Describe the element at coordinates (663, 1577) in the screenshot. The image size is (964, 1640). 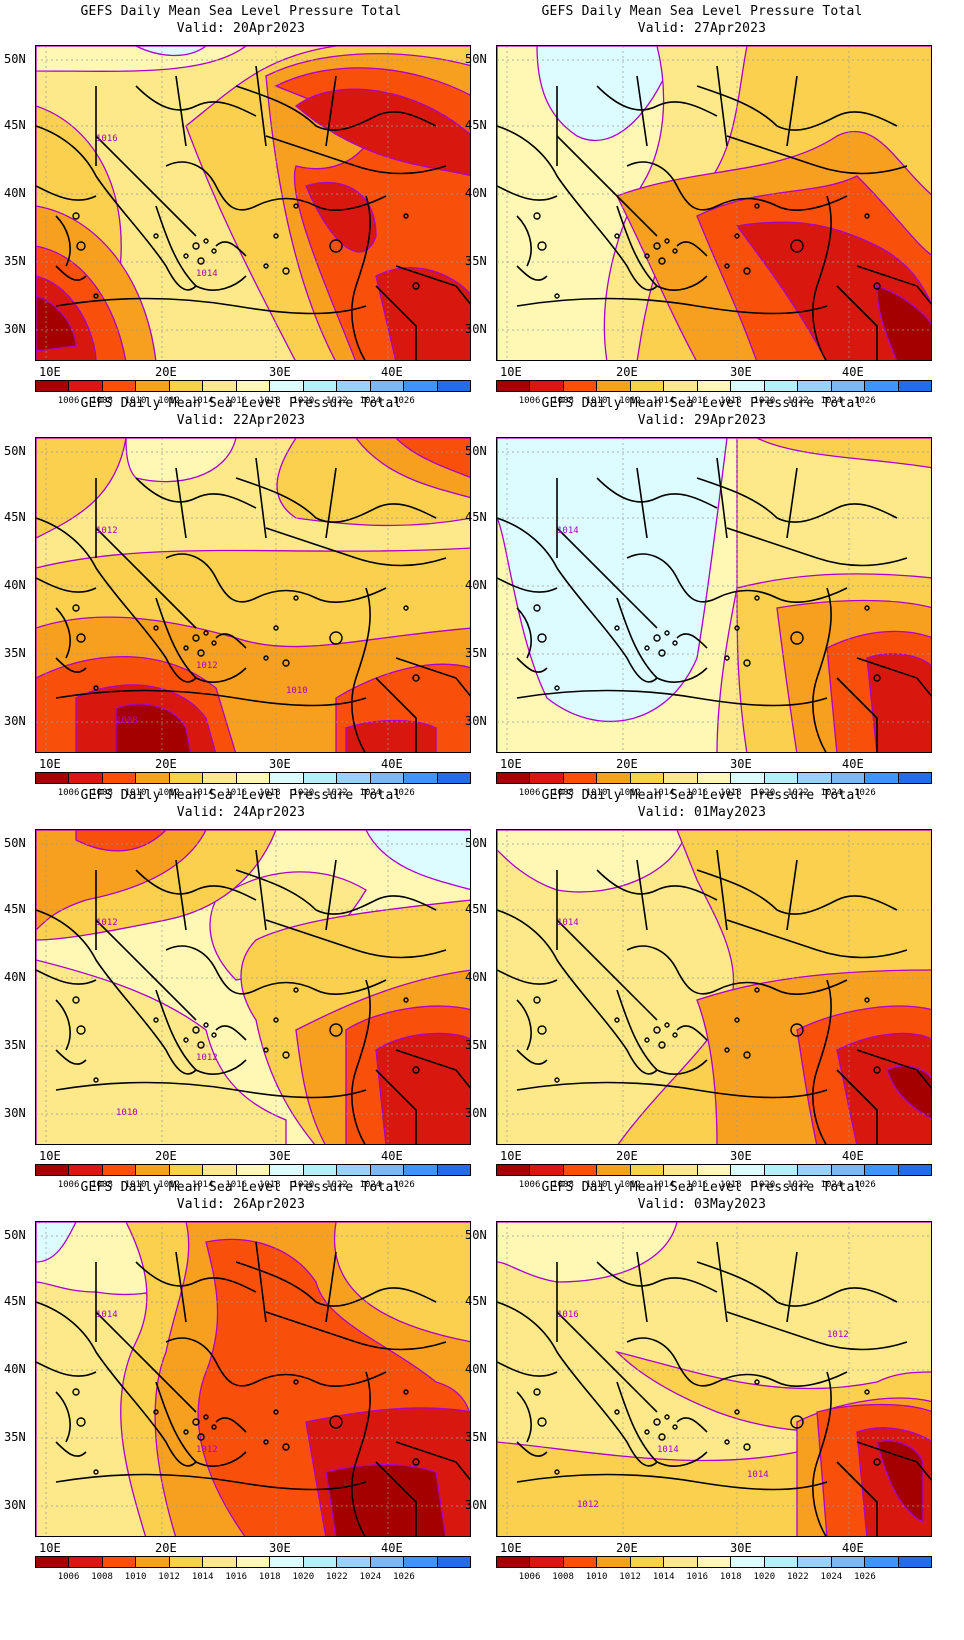
I see `colorbar-label: 1014` at that location.